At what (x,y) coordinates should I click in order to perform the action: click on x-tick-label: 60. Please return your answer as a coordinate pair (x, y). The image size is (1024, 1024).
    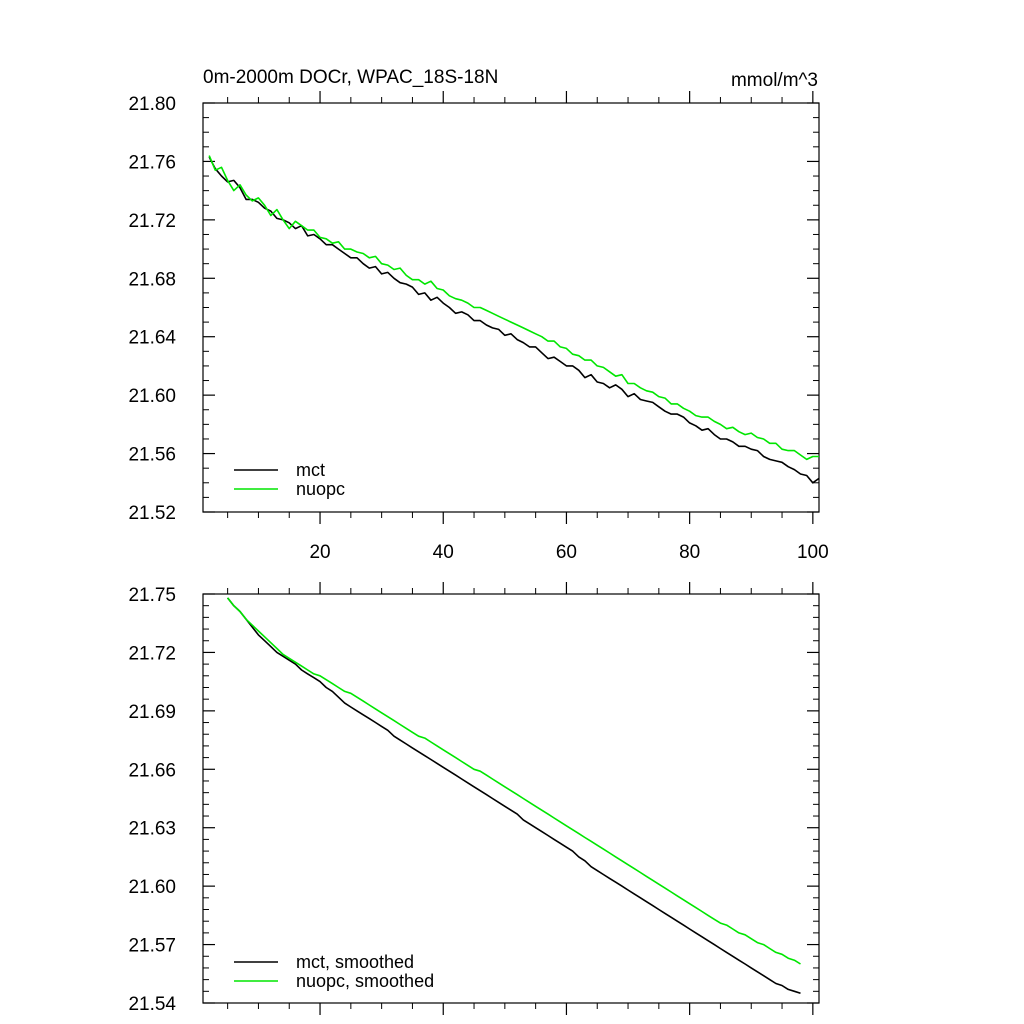
    Looking at the image, I should click on (566, 552).